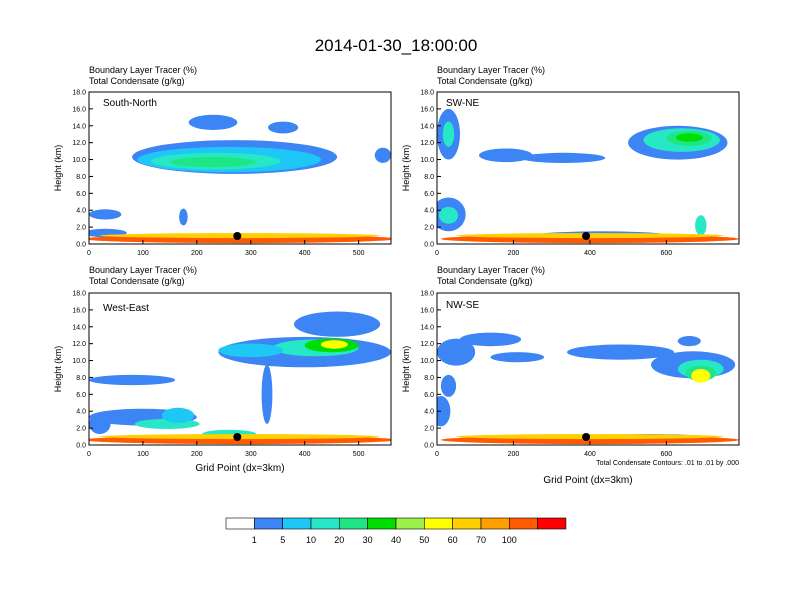 This screenshot has width=792, height=612. Describe the element at coordinates (462, 103) in the screenshot. I see `panel-label: SW-NE` at that location.